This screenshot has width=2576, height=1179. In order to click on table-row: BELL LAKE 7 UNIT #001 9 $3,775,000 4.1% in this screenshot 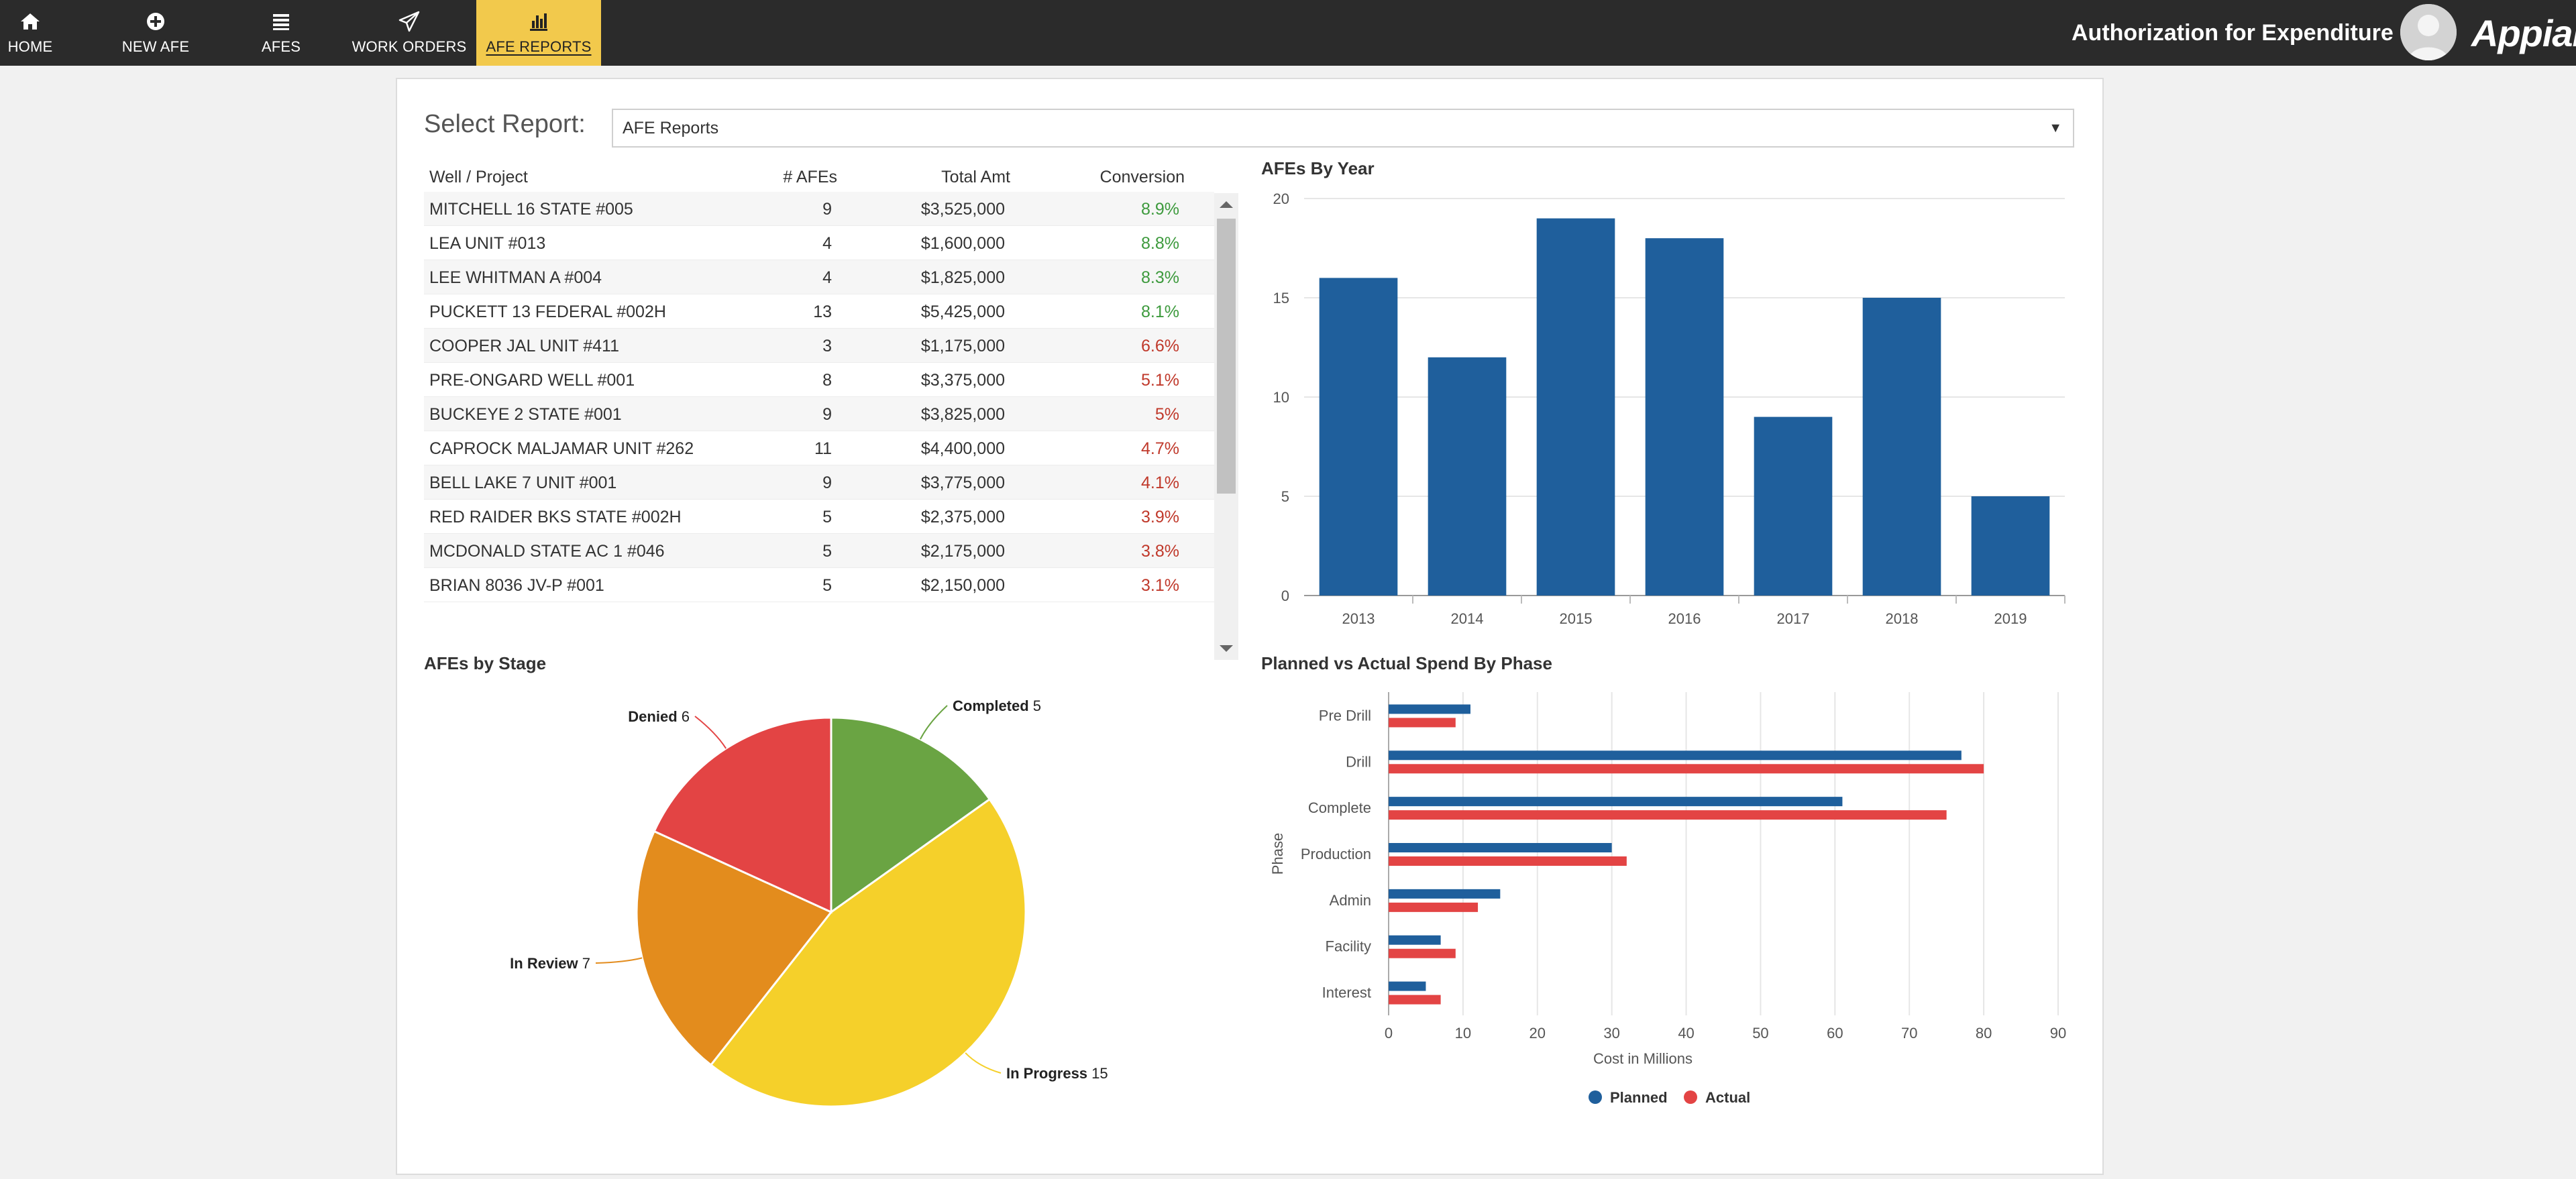, I will do `click(819, 482)`.